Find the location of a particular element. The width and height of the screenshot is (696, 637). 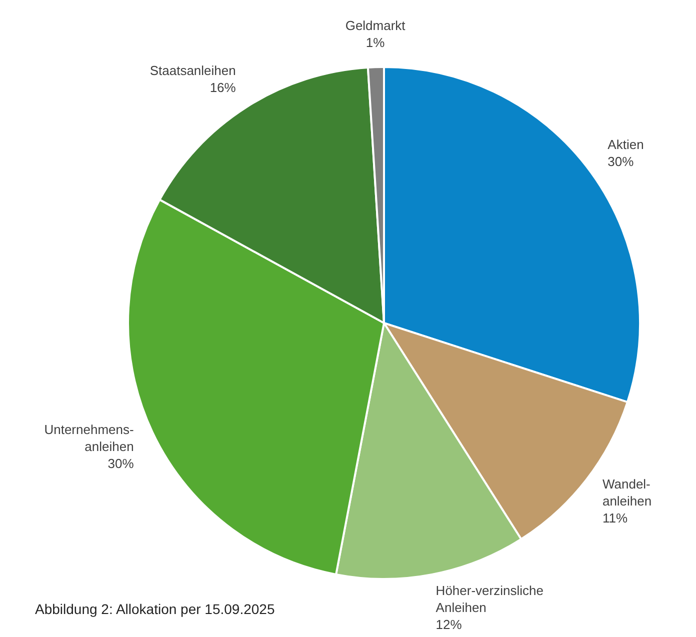

data-label: 12% is located at coordinates (449, 624).